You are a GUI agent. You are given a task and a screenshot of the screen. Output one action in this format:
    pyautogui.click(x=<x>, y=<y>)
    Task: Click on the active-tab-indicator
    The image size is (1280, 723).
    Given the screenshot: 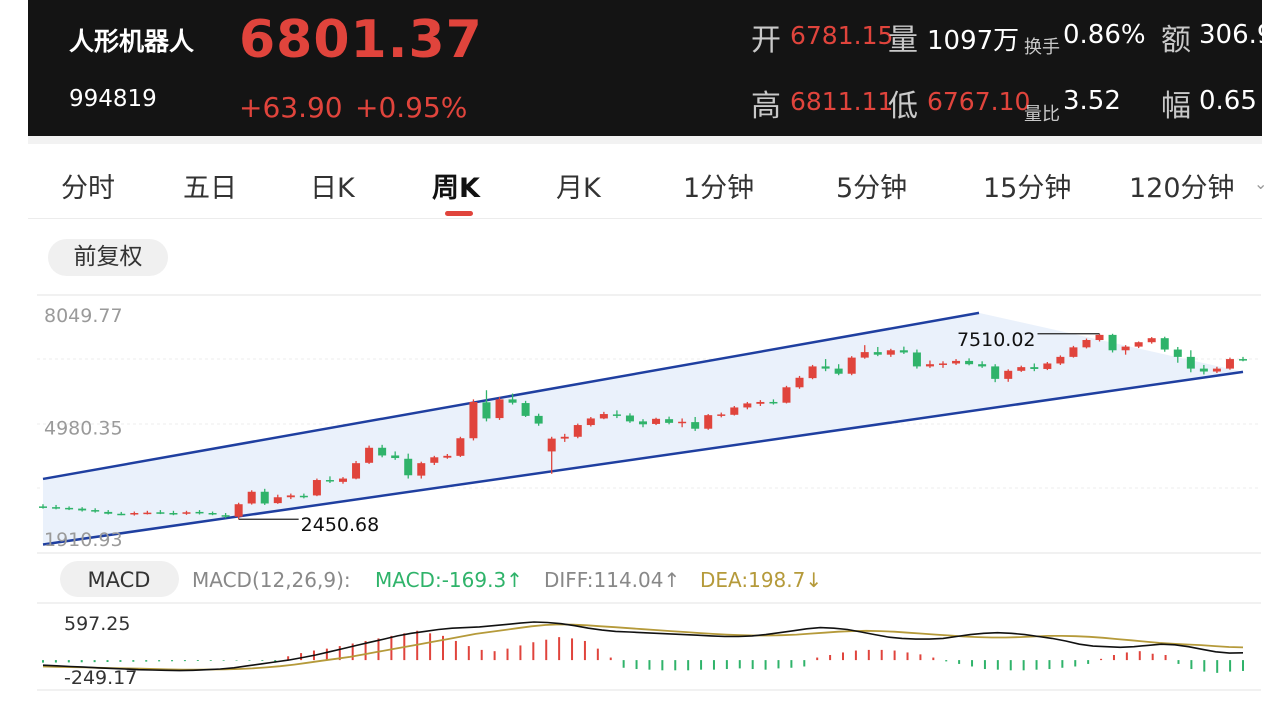 What is the action you would take?
    pyautogui.click(x=459, y=213)
    